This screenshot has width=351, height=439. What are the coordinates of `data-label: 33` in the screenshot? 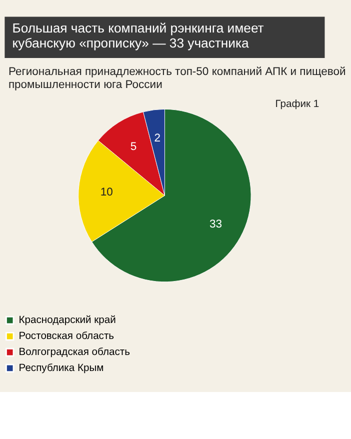 It's located at (215, 224).